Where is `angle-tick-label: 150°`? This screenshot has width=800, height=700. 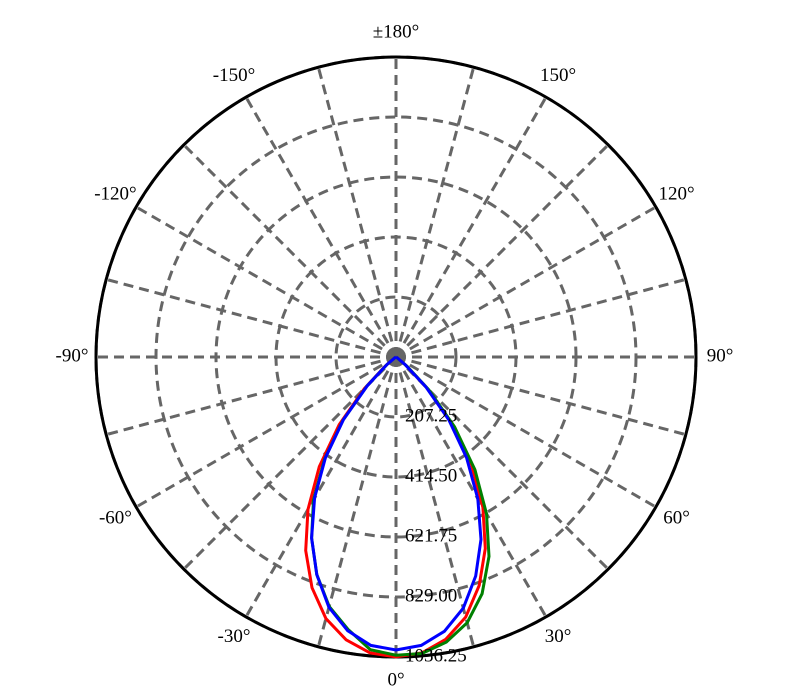 angle-tick-label: 150° is located at coordinates (558, 75).